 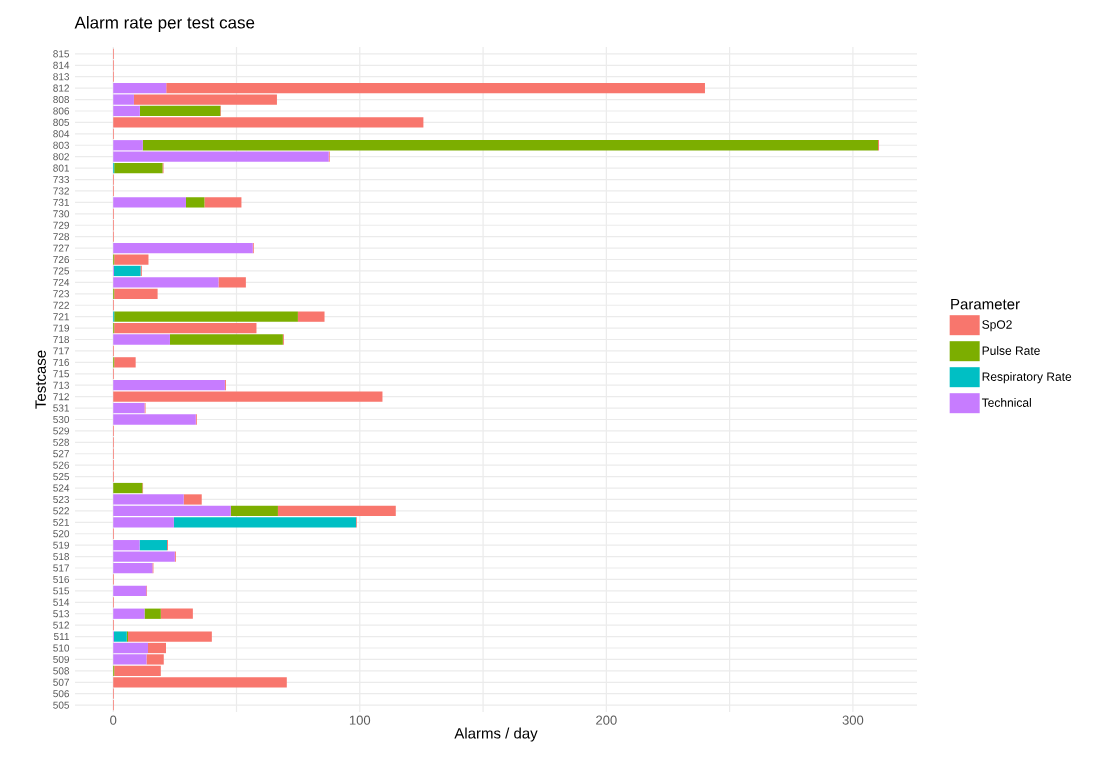 What do you see at coordinates (61, 202) in the screenshot?
I see `y-tick-label: 731` at bounding box center [61, 202].